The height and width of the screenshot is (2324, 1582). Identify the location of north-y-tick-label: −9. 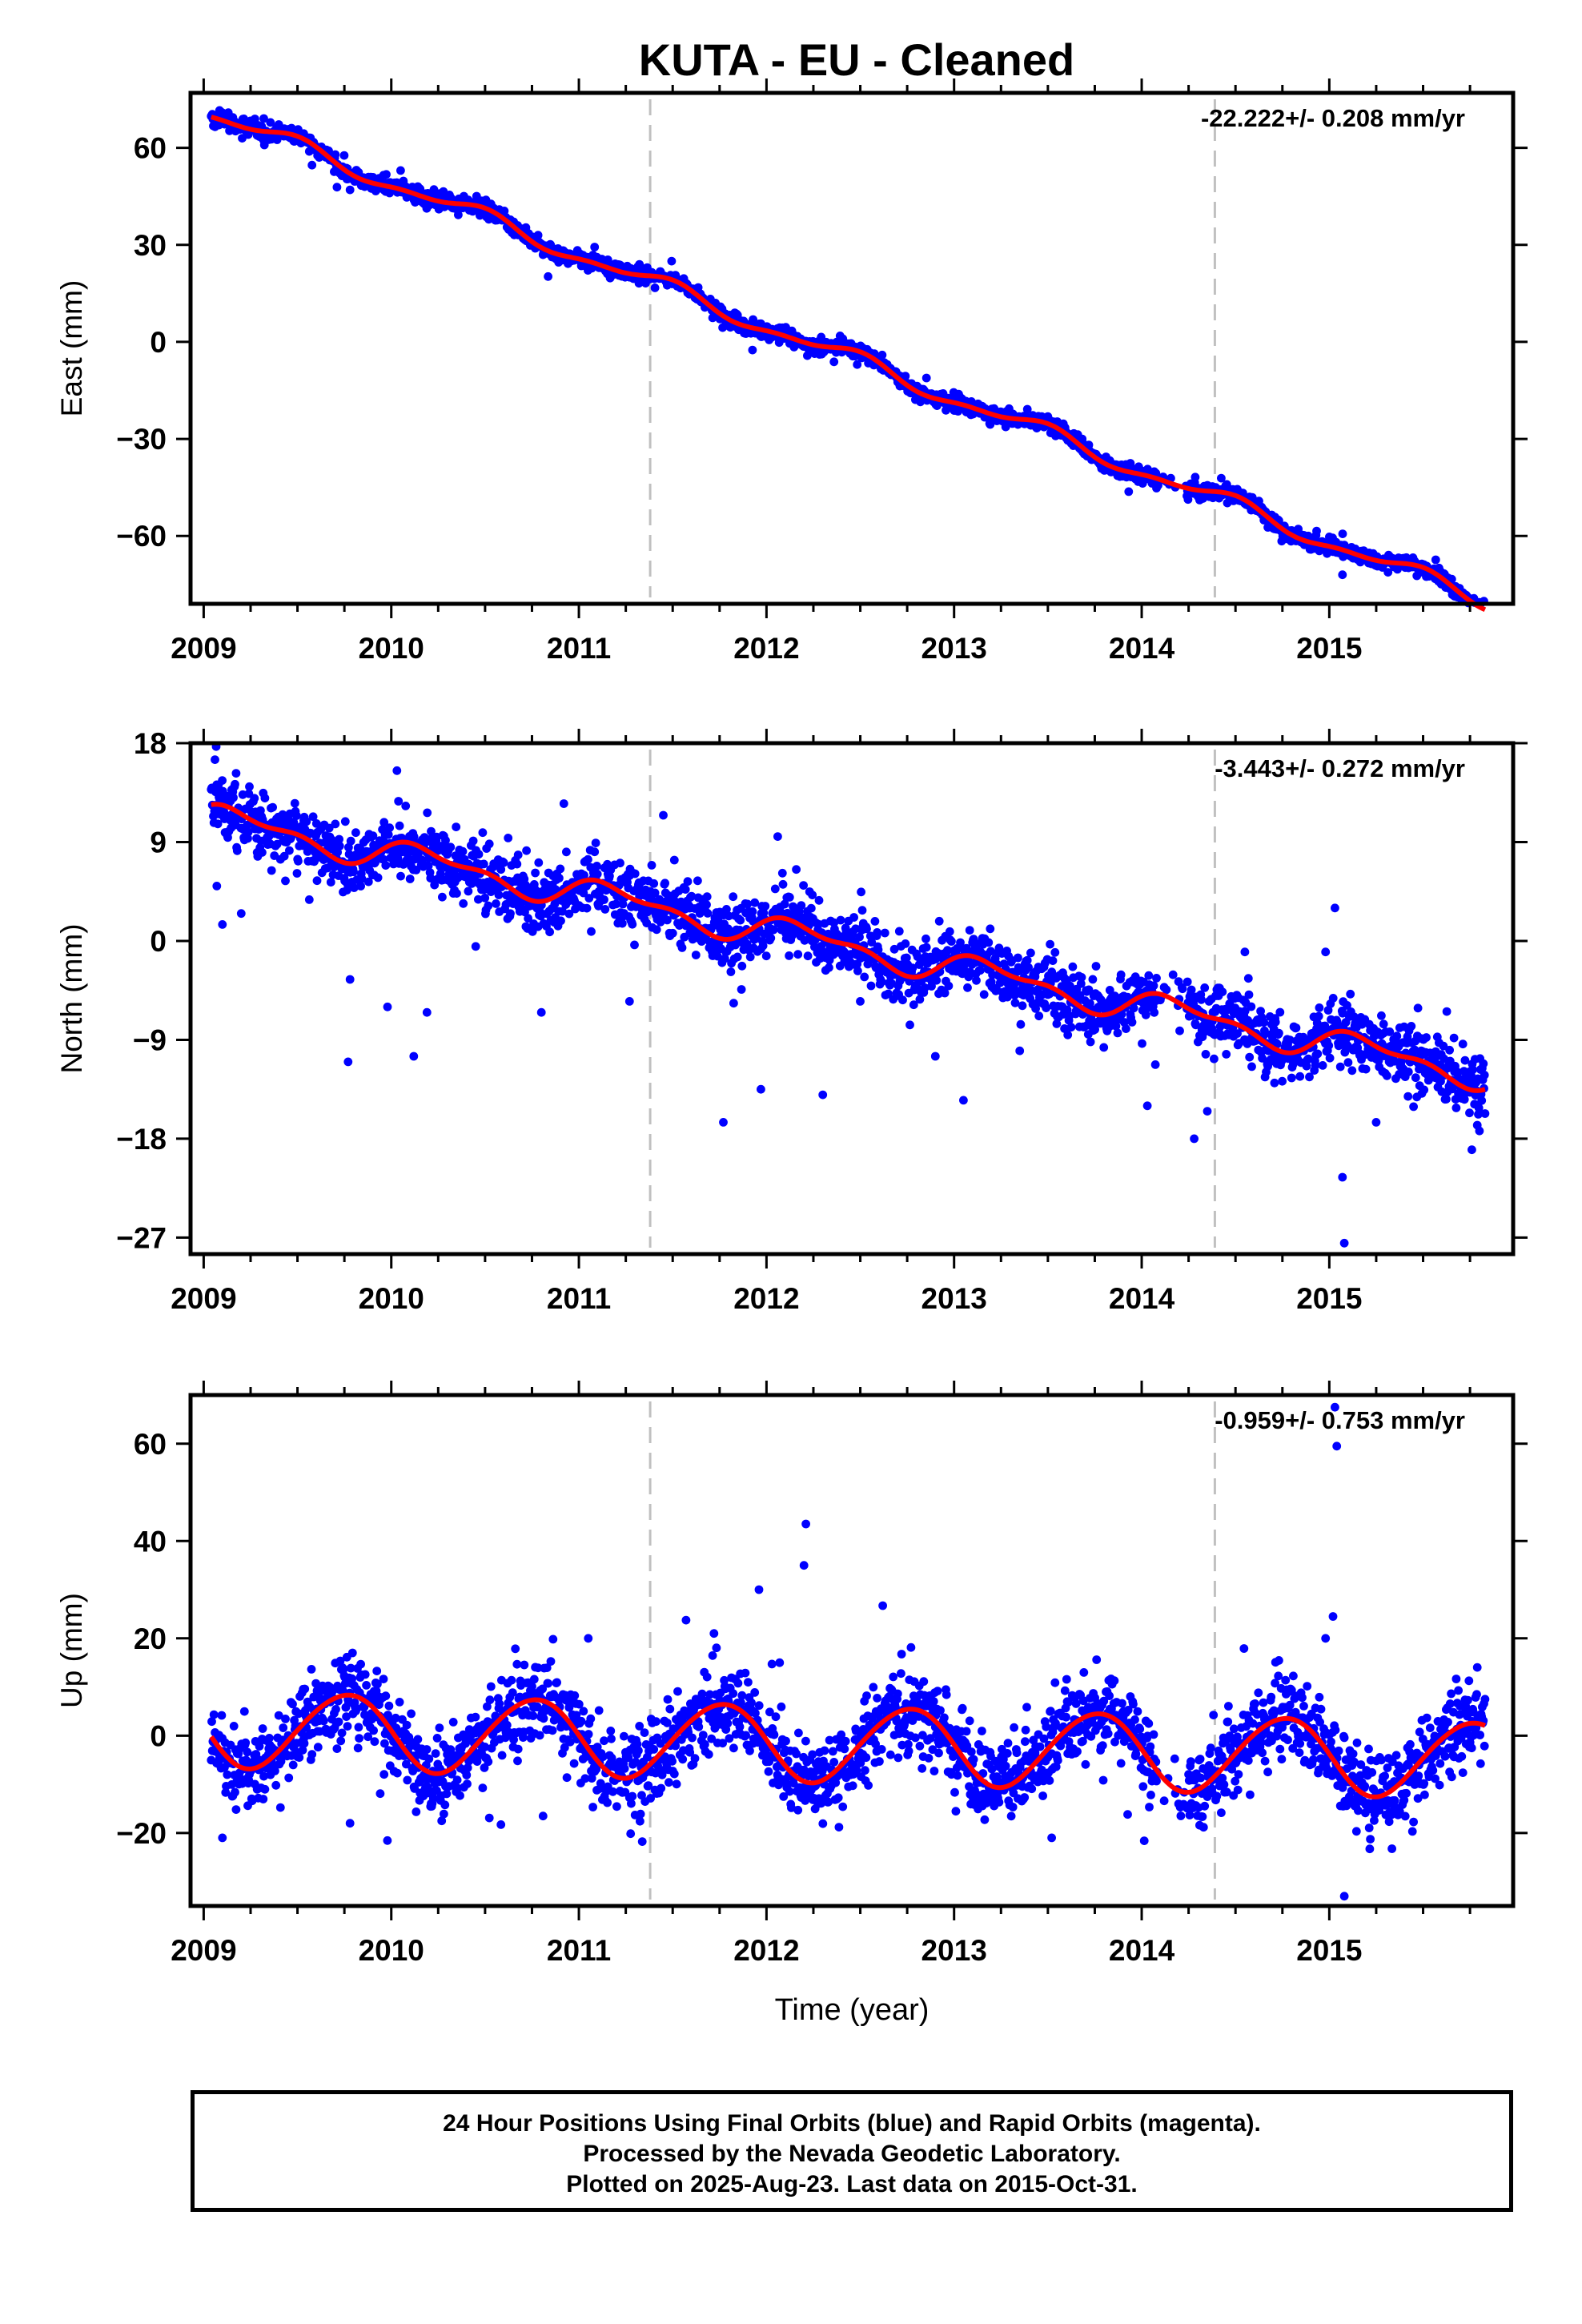
(150, 1039).